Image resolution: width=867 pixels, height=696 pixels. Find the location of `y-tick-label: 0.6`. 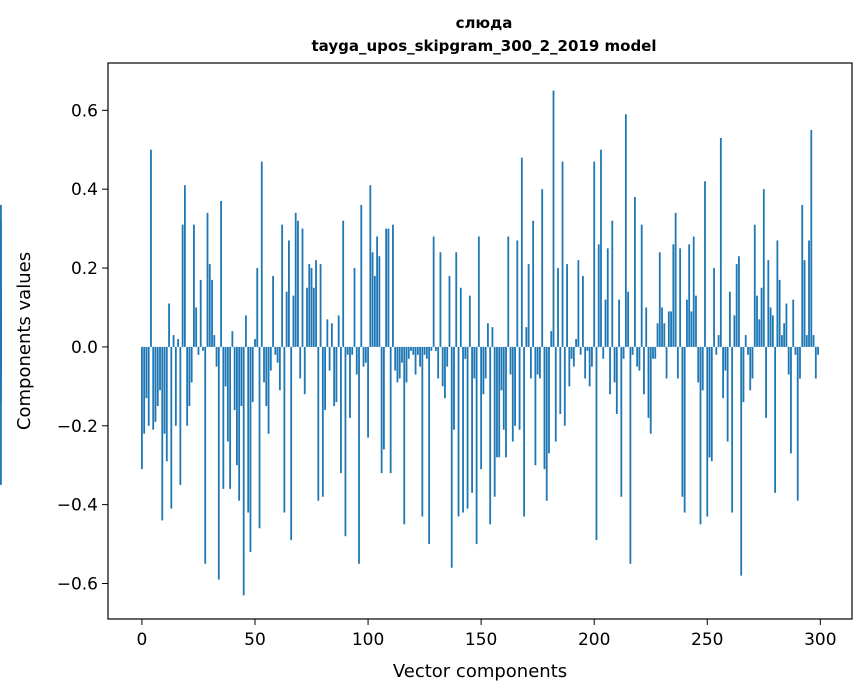

y-tick-label: 0.6 is located at coordinates (84, 111).